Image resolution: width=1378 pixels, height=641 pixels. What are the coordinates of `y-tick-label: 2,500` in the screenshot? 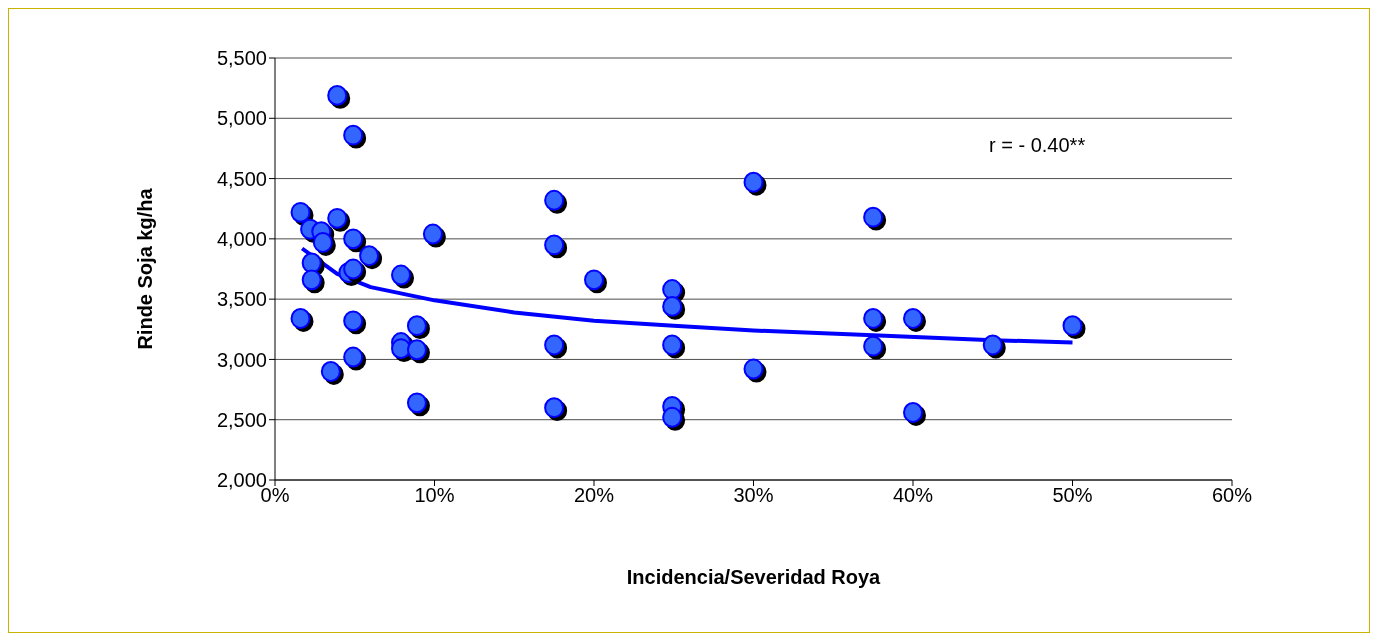 It's located at (241, 419).